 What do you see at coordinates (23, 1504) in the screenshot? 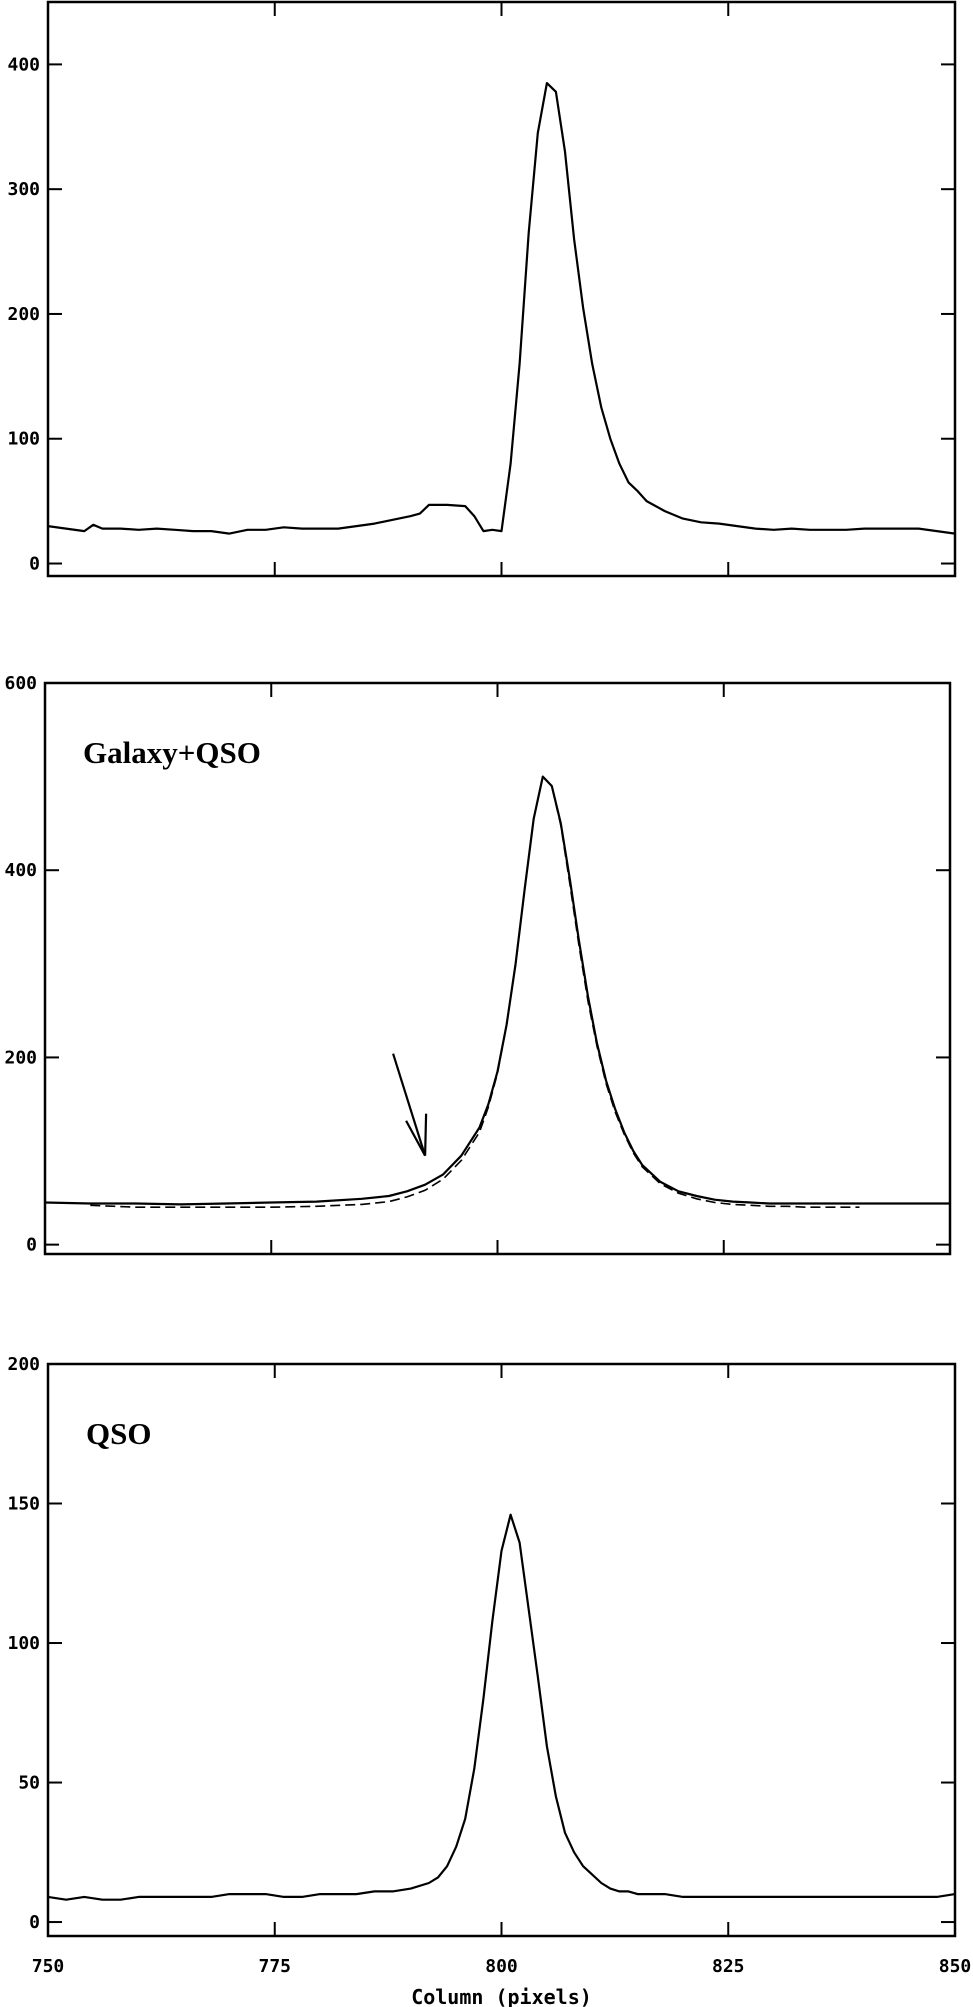
I see `y-tick-label: 150` at bounding box center [23, 1504].